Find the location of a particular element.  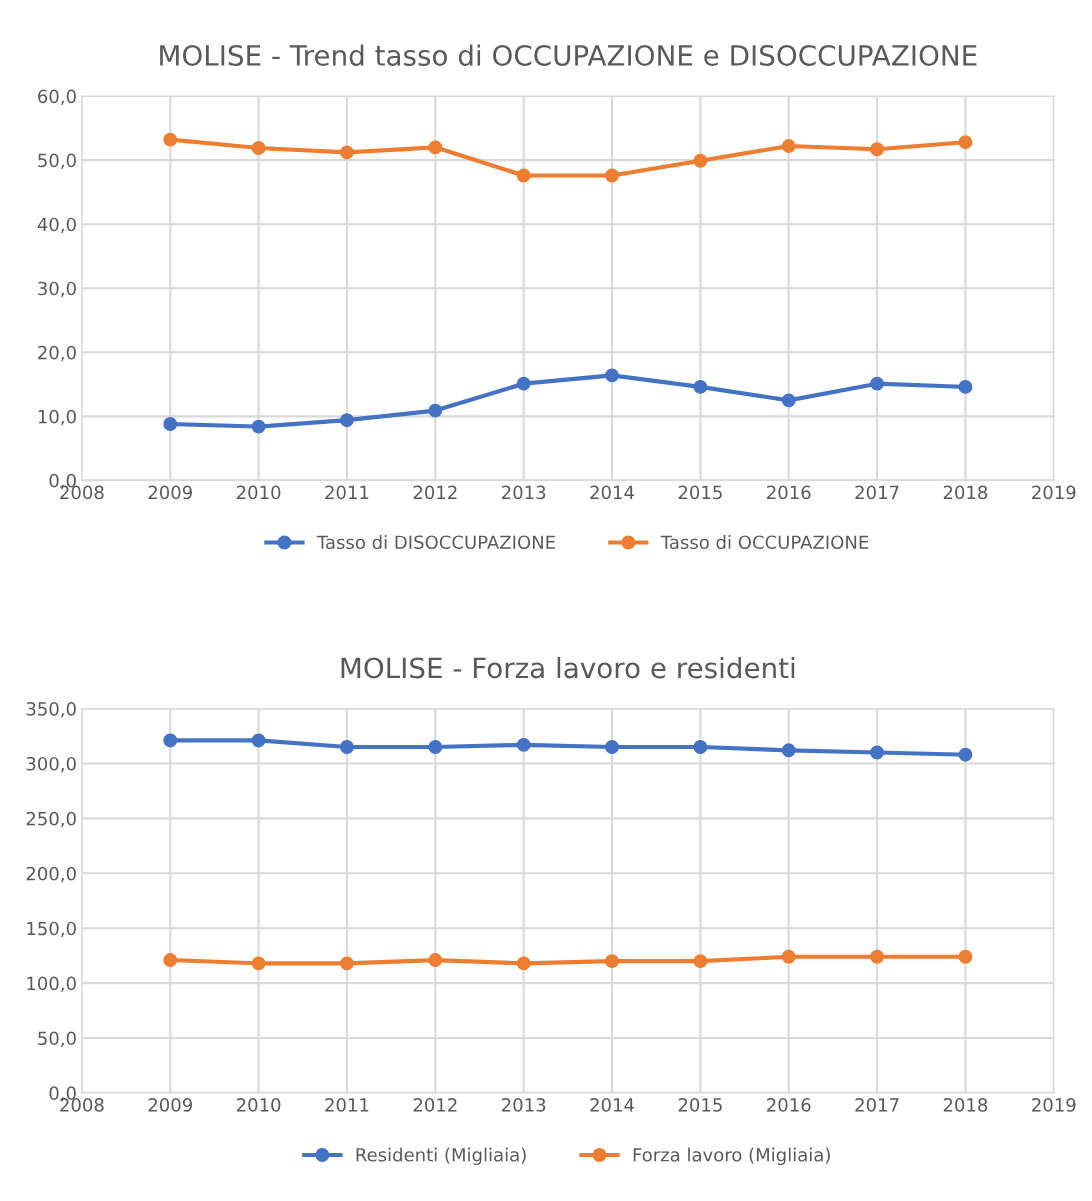

y-tick-label: 250,0 is located at coordinates (51, 819).